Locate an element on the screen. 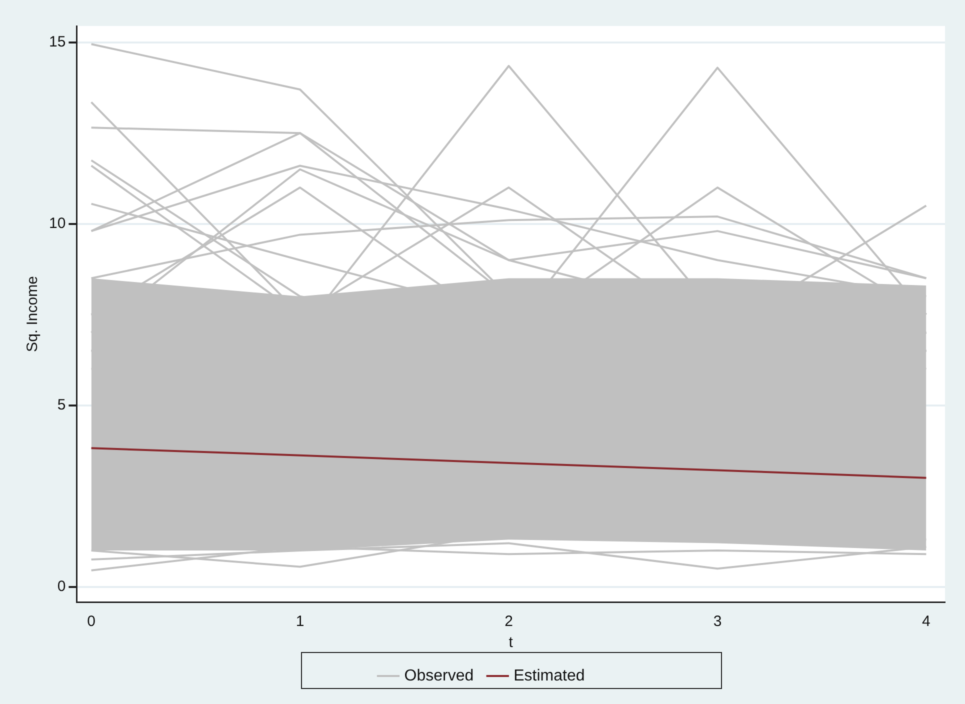 This screenshot has height=704, width=965. x-tick-label: 2 is located at coordinates (508, 621).